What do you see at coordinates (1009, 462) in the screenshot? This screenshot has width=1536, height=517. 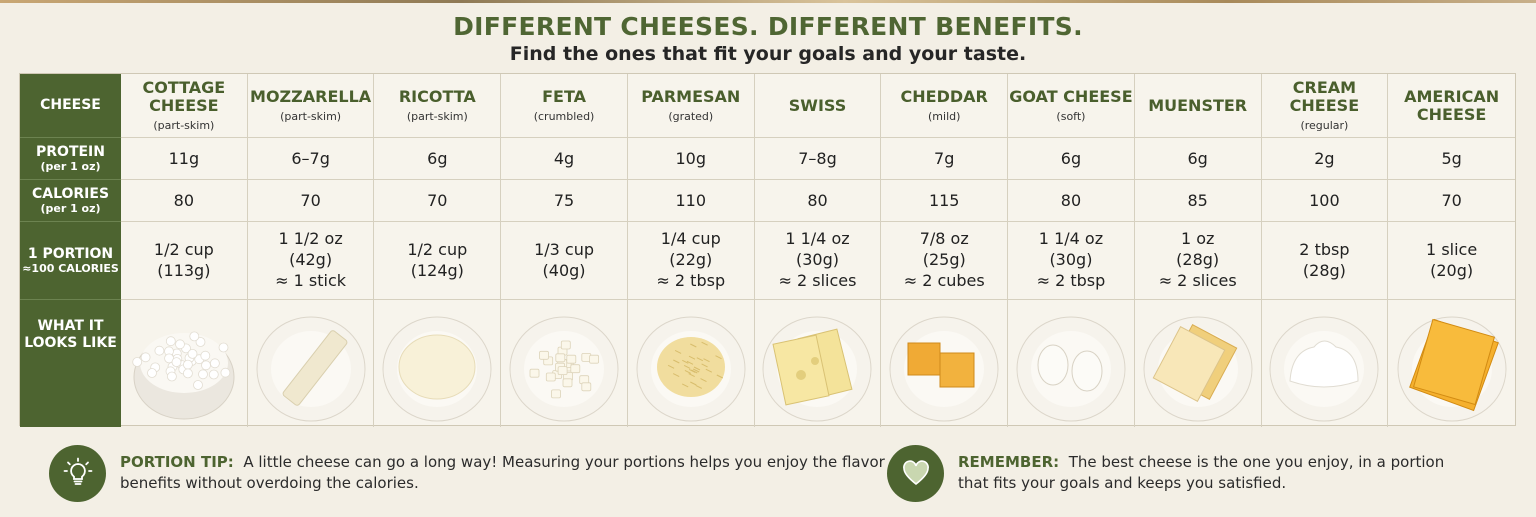 I see `remember-label: REMEMBER:` at bounding box center [1009, 462].